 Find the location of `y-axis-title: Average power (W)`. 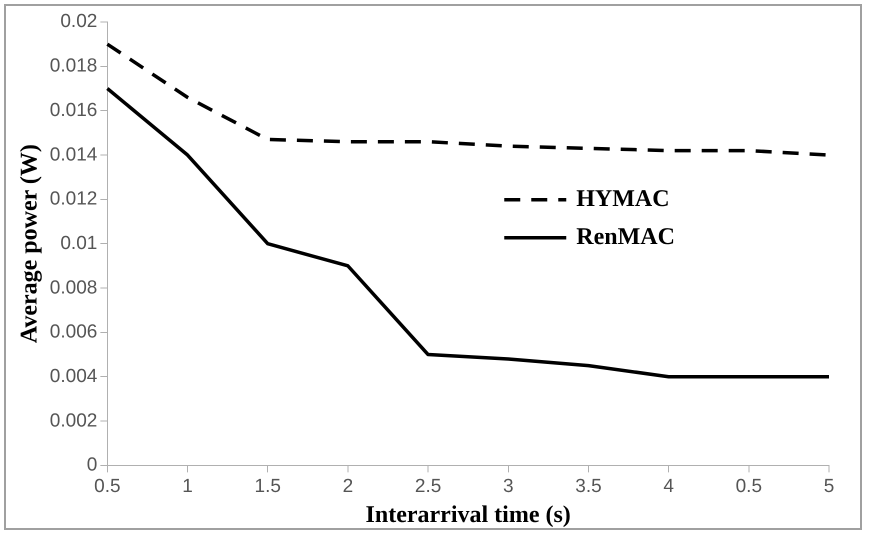

y-axis-title: Average power (W) is located at coordinates (29, 244).